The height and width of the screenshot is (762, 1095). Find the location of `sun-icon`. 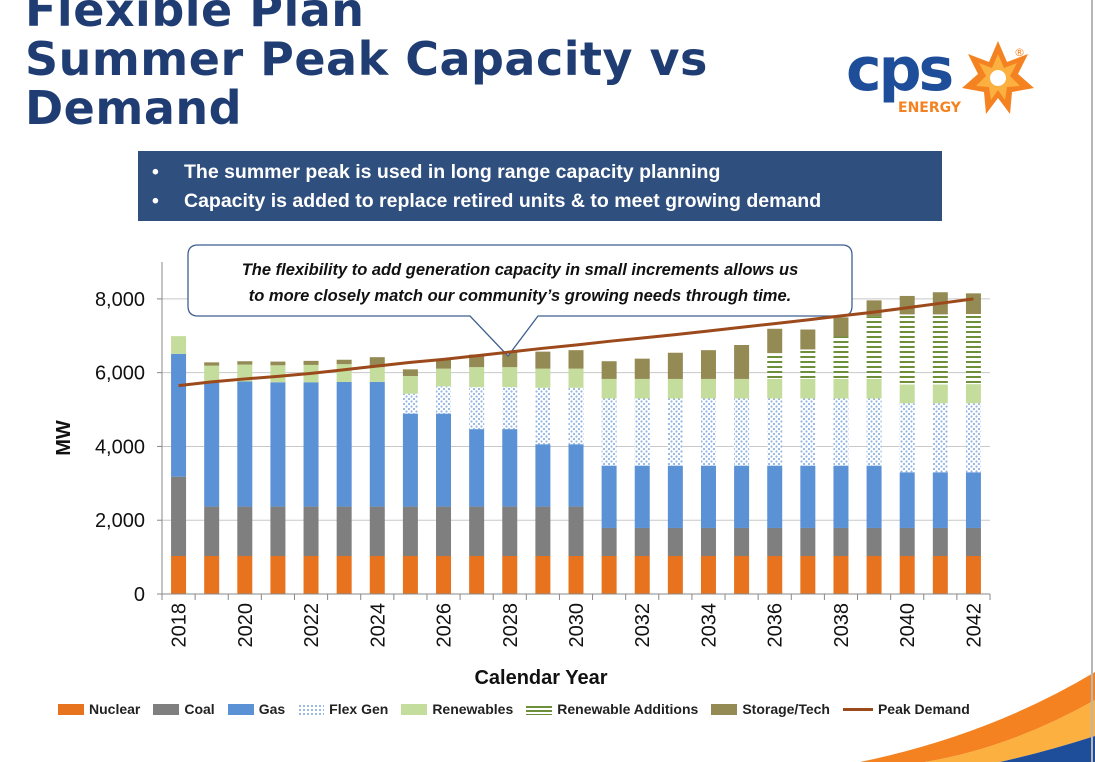

sun-icon is located at coordinates (998, 77).